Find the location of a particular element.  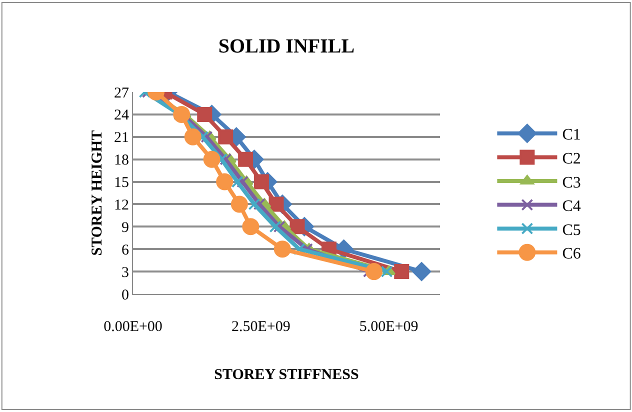

legend-label: C4 is located at coordinates (571, 207).